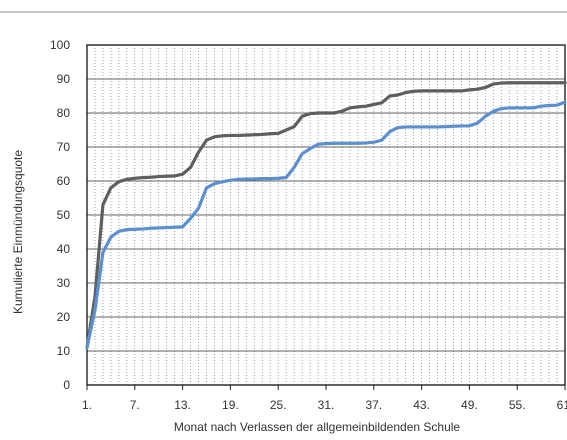 The image size is (567, 440). I want to click on x-tick-label: 25., so click(278, 405).